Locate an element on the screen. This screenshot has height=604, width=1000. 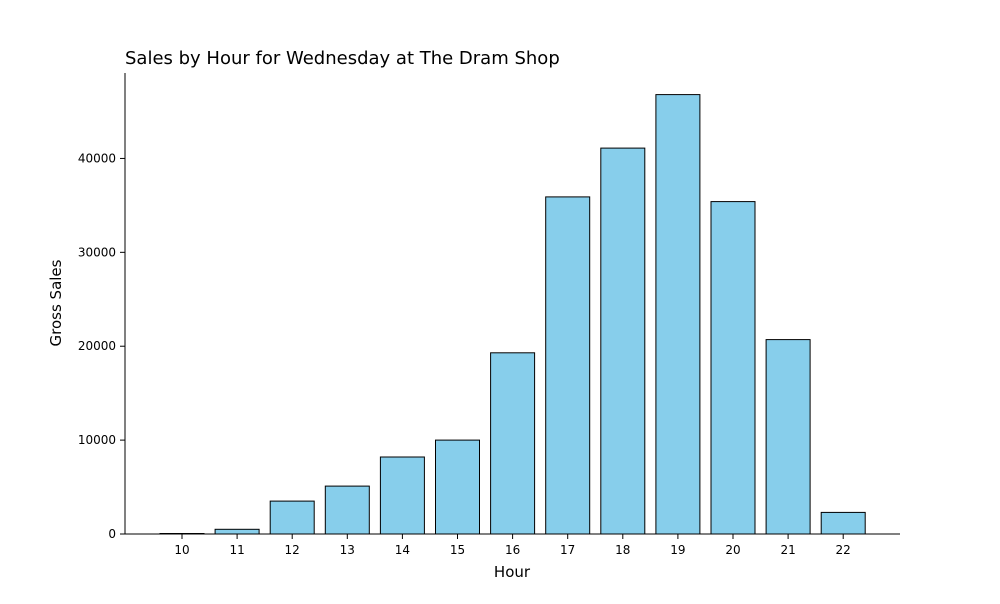
x-tick-label: 17 is located at coordinates (567, 550).